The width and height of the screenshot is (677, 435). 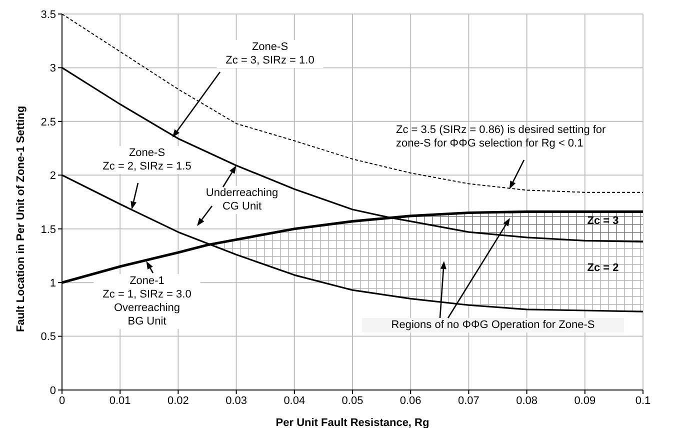 I want to click on x-tick-label: 0.07, so click(x=469, y=400).